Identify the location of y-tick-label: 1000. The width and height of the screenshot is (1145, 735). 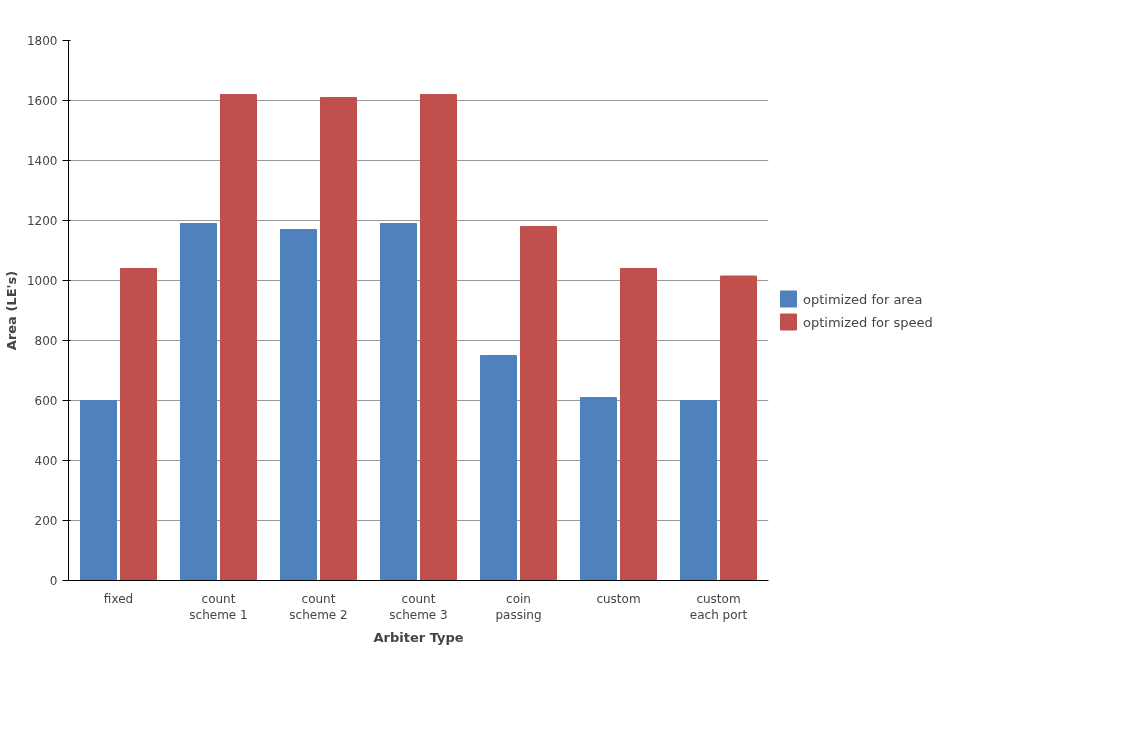
(42, 281).